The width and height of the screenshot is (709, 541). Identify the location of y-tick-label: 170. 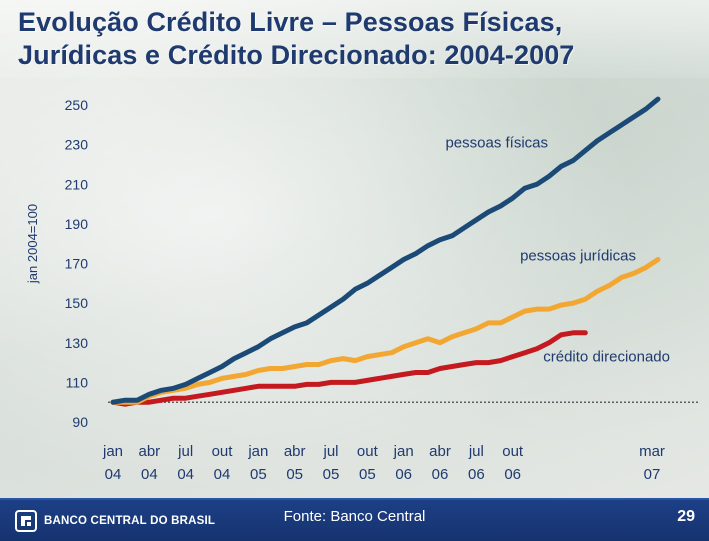
(77, 264).